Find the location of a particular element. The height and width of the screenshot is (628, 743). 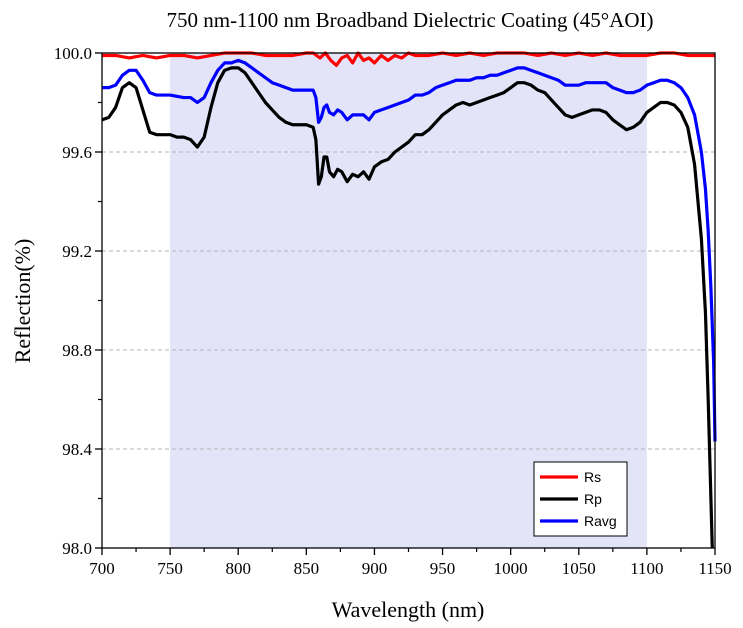

legend-label-ravg: Ravg is located at coordinates (600, 521).